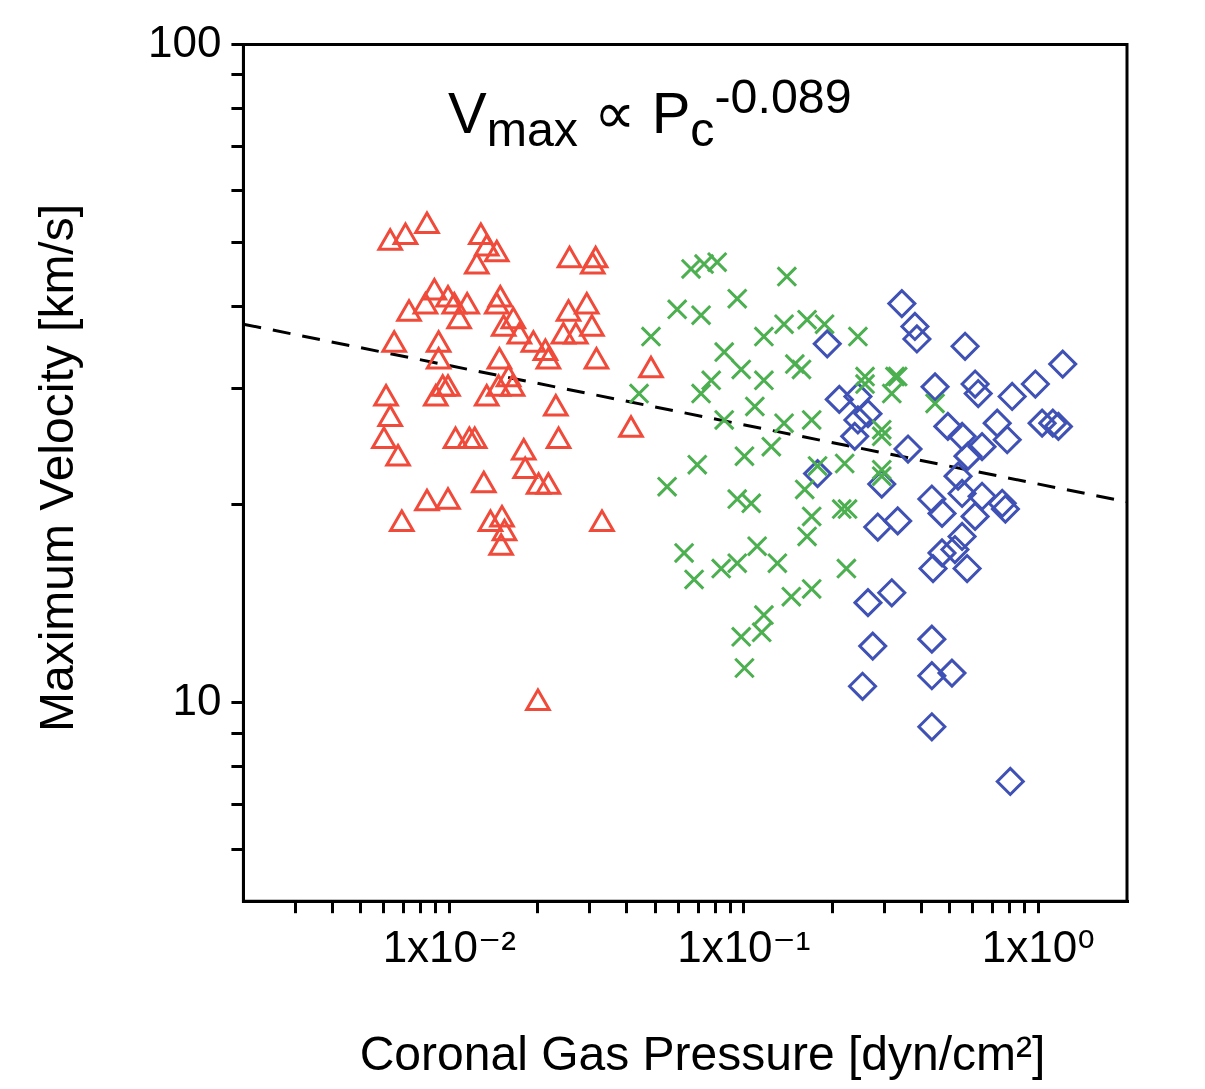  Describe the element at coordinates (184, 41) in the screenshot. I see `y-tick-label: 100` at that location.